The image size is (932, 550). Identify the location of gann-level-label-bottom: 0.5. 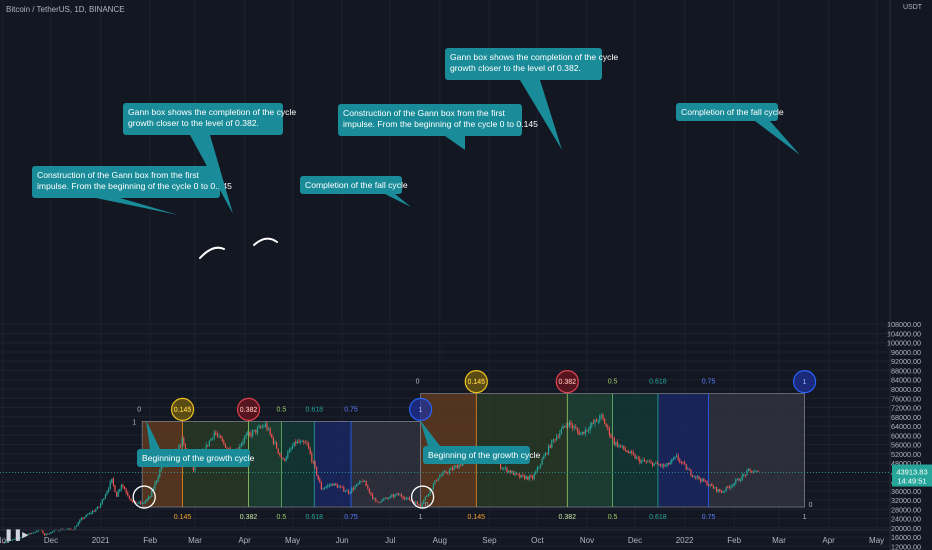
(613, 517).